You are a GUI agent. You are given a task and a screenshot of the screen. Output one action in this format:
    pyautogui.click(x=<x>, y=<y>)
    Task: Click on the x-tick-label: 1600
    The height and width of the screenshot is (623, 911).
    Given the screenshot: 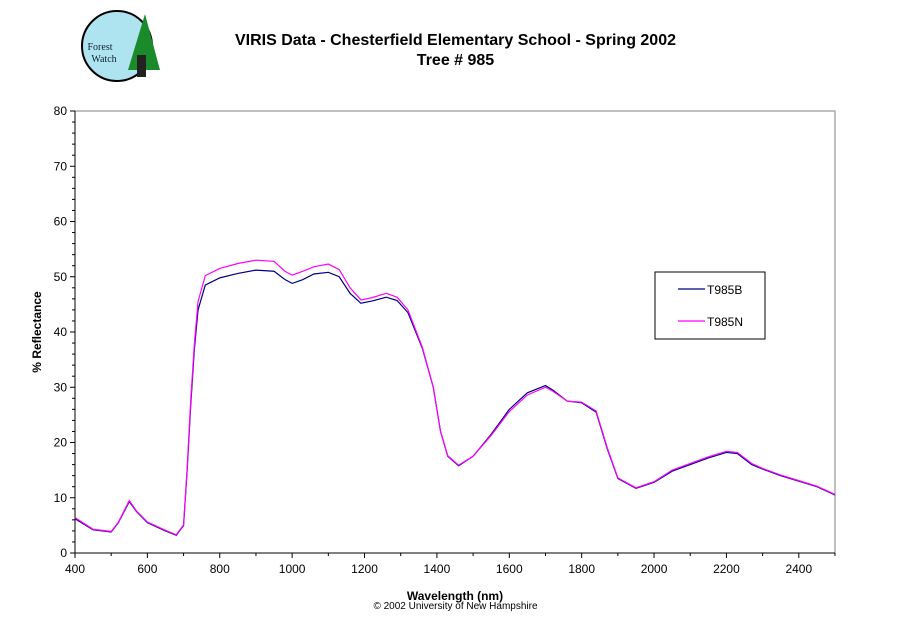 What is the action you would take?
    pyautogui.click(x=509, y=569)
    